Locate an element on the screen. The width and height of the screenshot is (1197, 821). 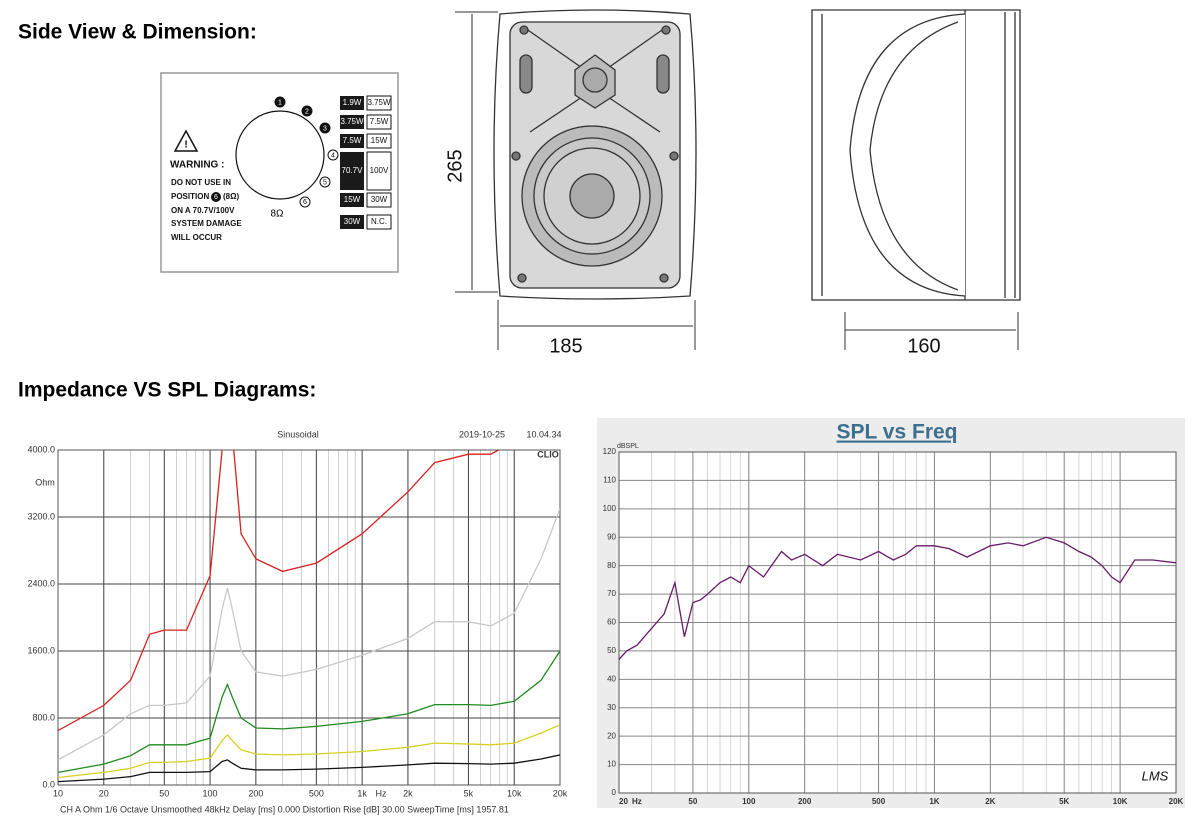
tap-secondary: 7.5W is located at coordinates (379, 121).